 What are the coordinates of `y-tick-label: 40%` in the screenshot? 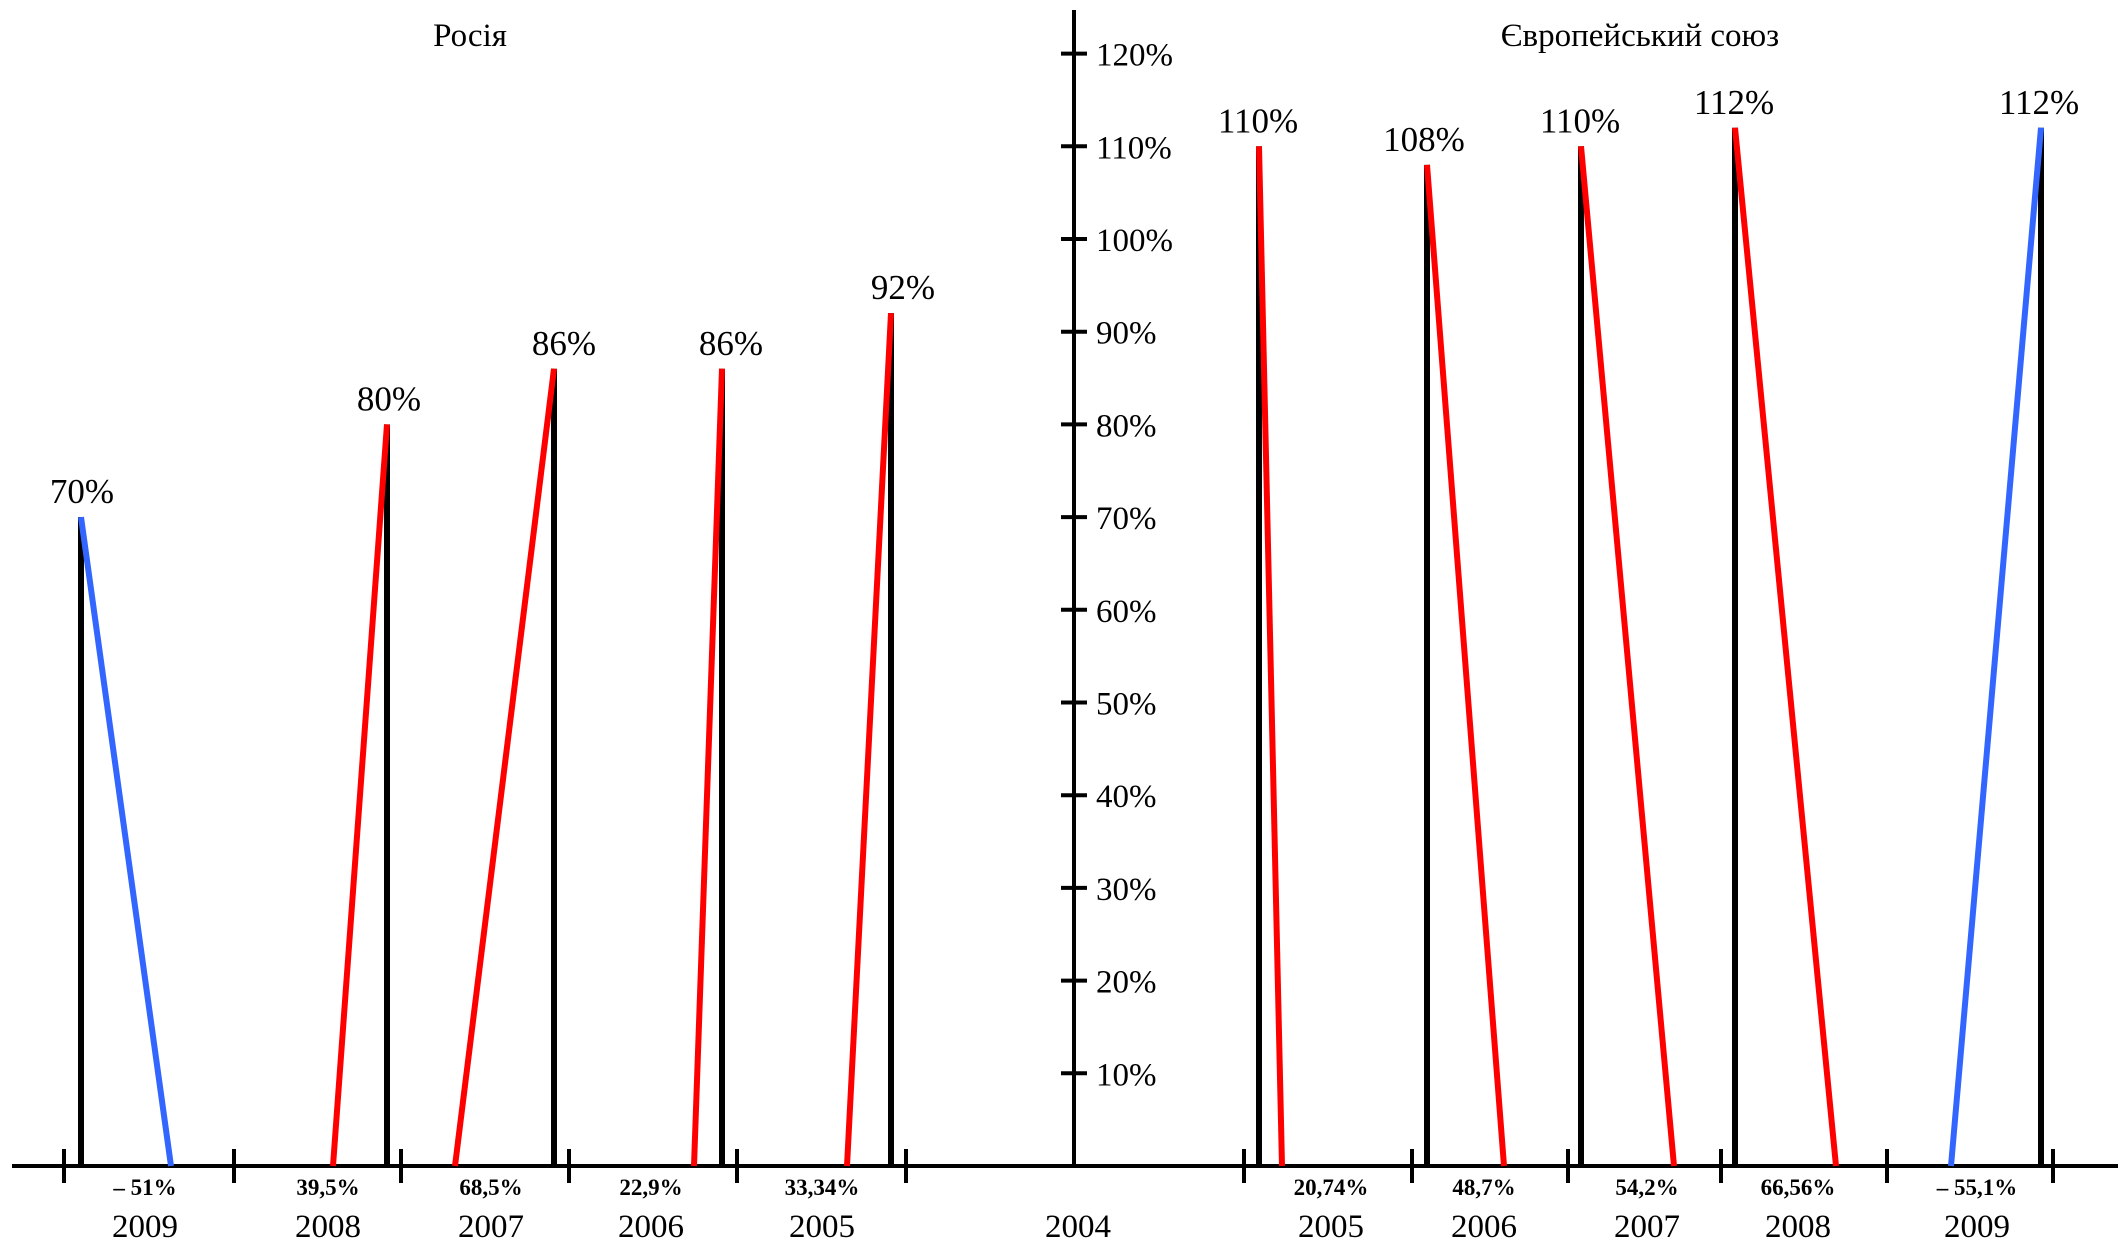 It's located at (1126, 797).